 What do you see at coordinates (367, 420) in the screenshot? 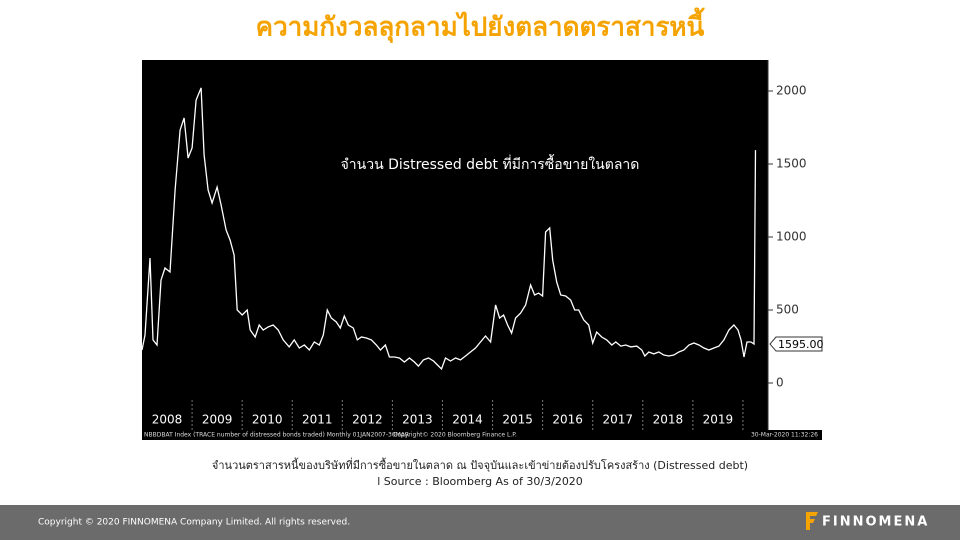
I see `x-tick-label: 2012` at bounding box center [367, 420].